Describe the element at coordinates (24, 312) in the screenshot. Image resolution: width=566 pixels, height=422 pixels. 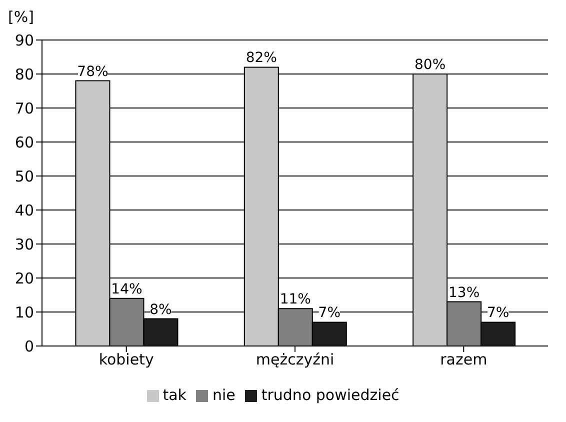
I see `y-tick-label: 10` at that location.